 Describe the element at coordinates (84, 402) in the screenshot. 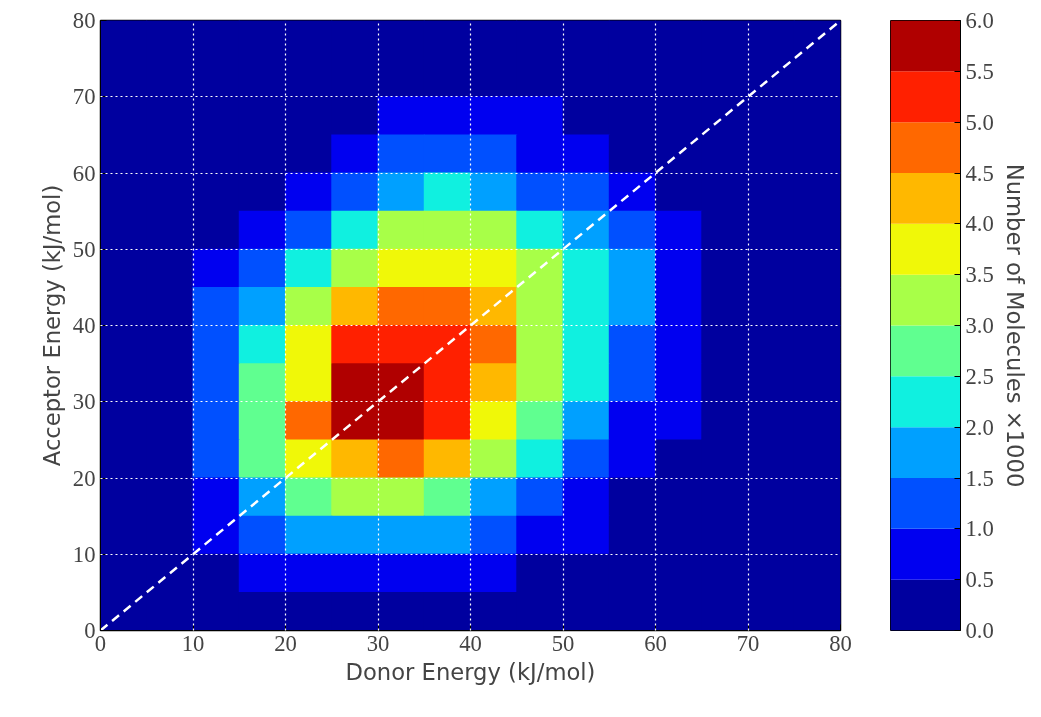

I see `y-tick-label: 30` at that location.